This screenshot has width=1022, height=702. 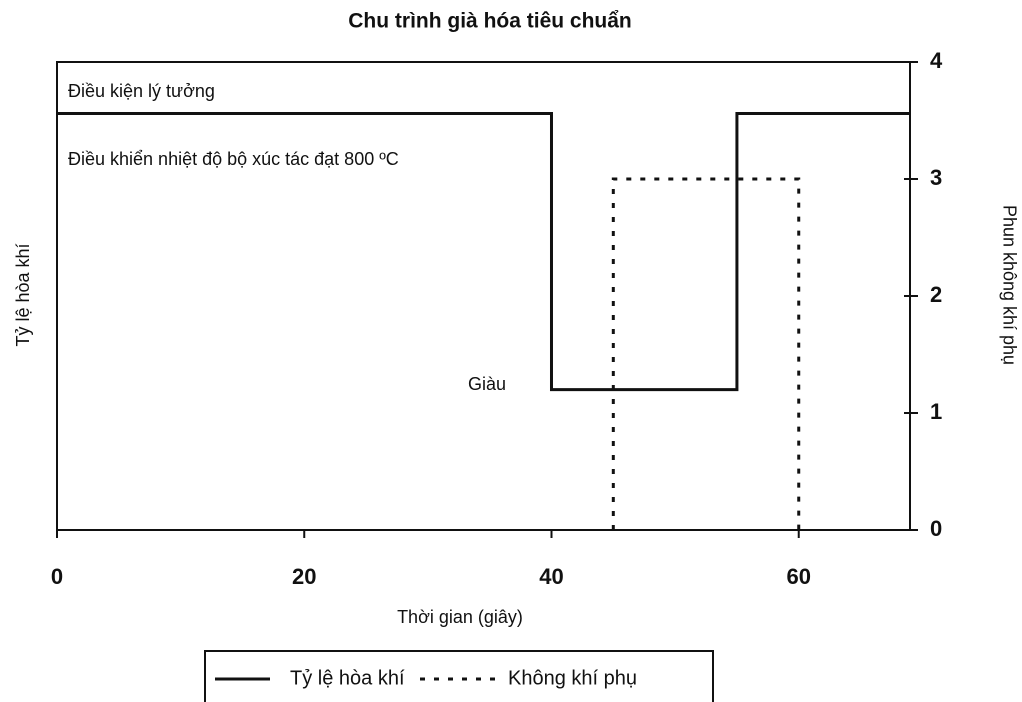 I want to click on x-tick-label: 40, so click(x=551, y=576).